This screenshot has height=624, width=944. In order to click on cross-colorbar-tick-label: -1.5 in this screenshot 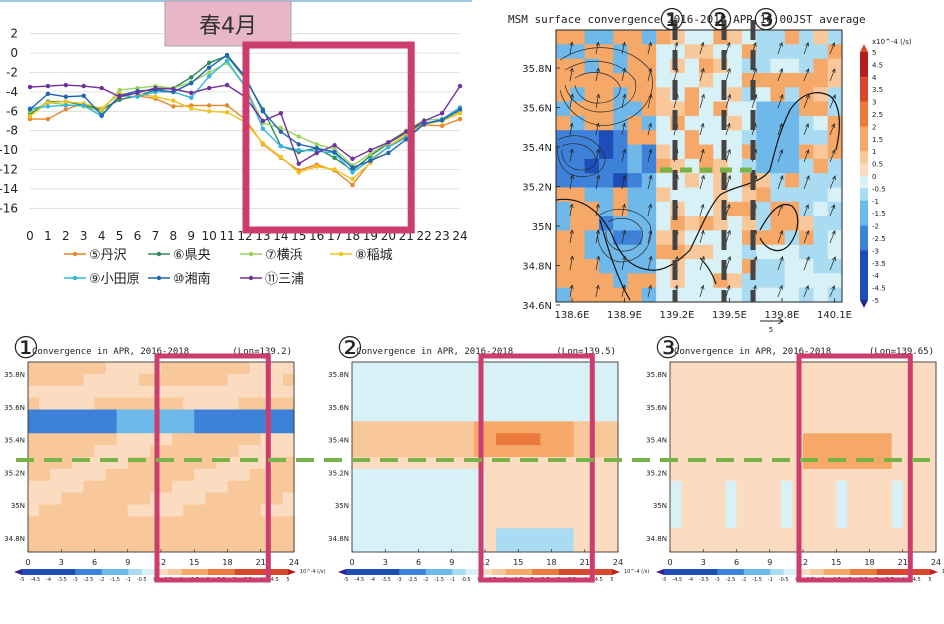, I will do `click(439, 580)`.